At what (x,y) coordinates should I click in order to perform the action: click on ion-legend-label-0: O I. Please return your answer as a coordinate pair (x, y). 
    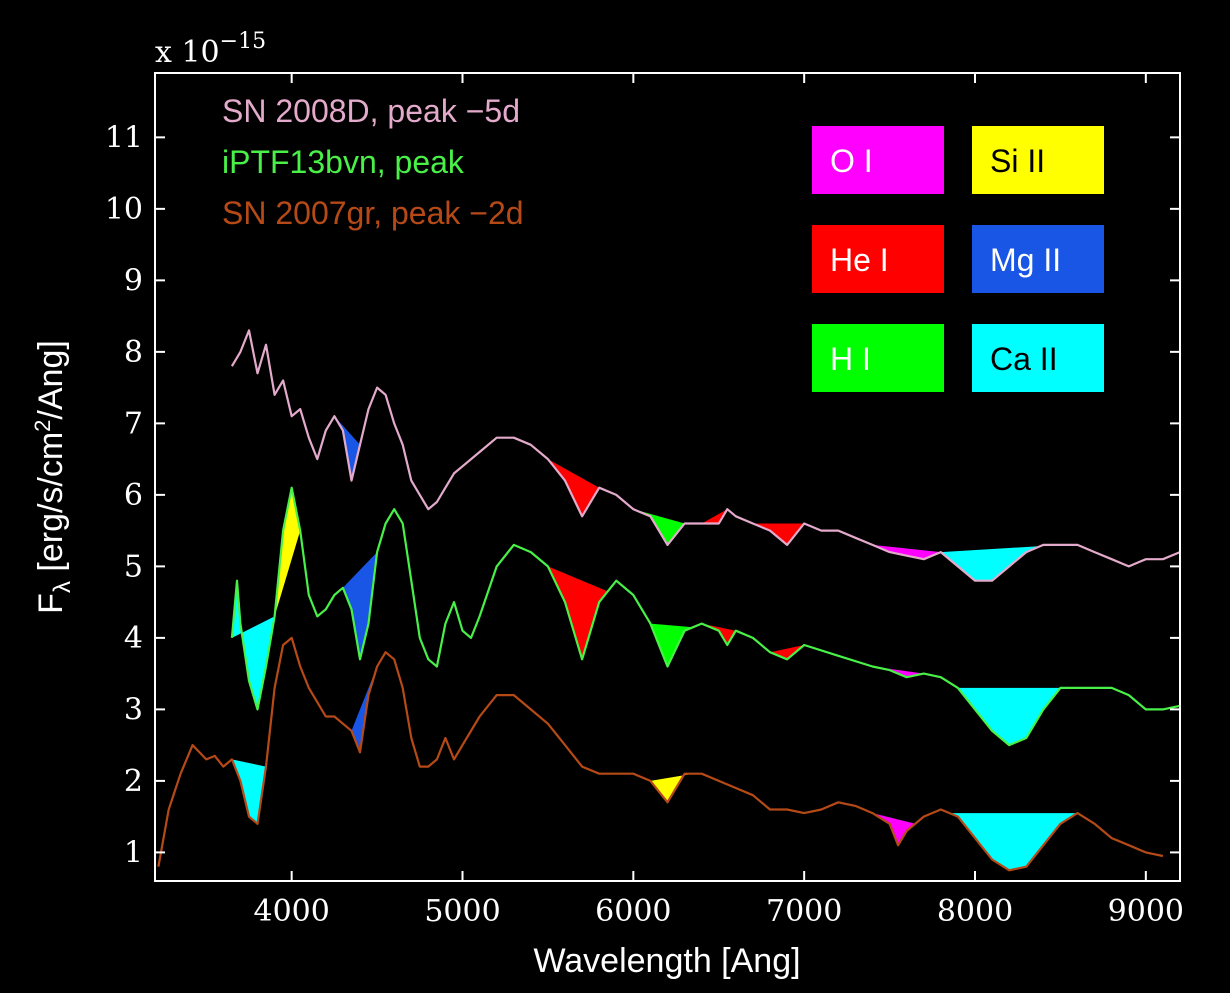
    Looking at the image, I should click on (851, 161).